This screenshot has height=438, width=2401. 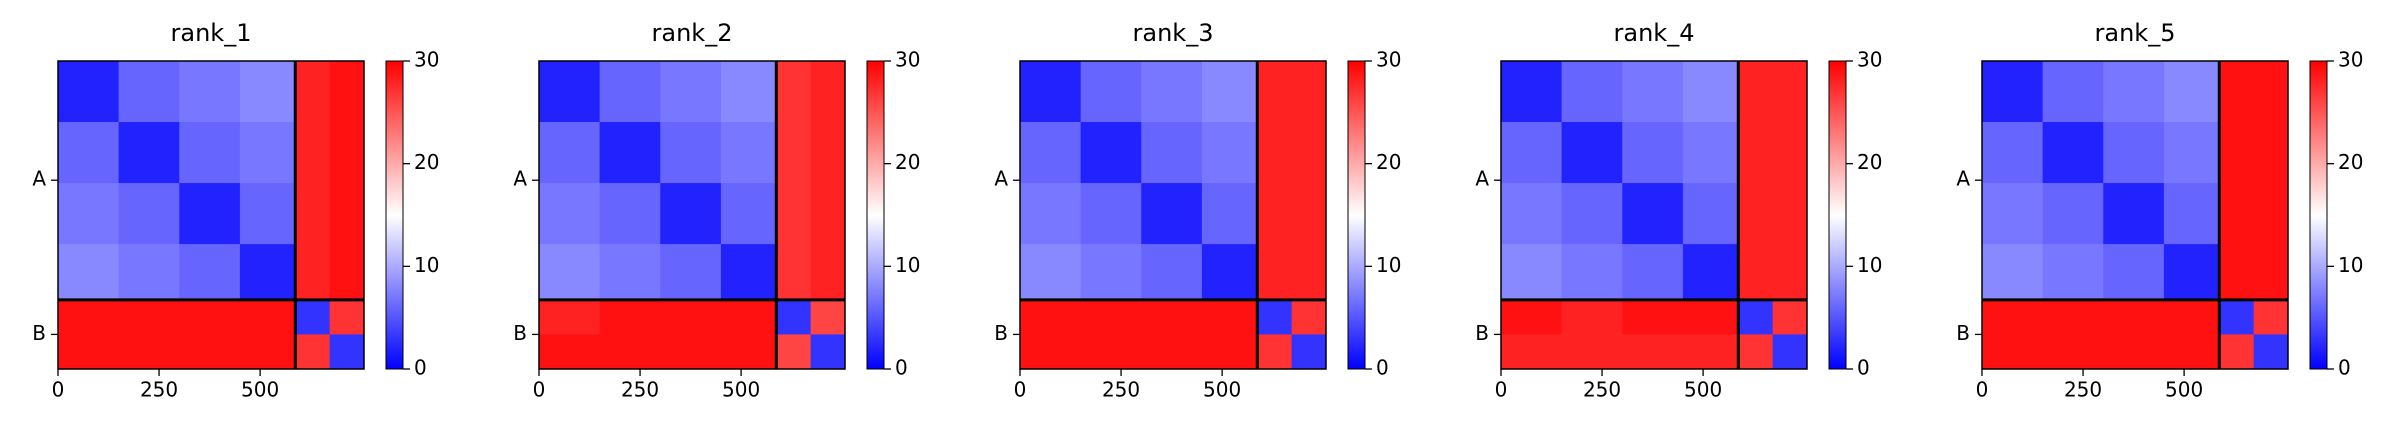 I want to click on heatmap-panel: rank_5 0 250 500 A B 0 10 20 30, so click(x=2159, y=210).